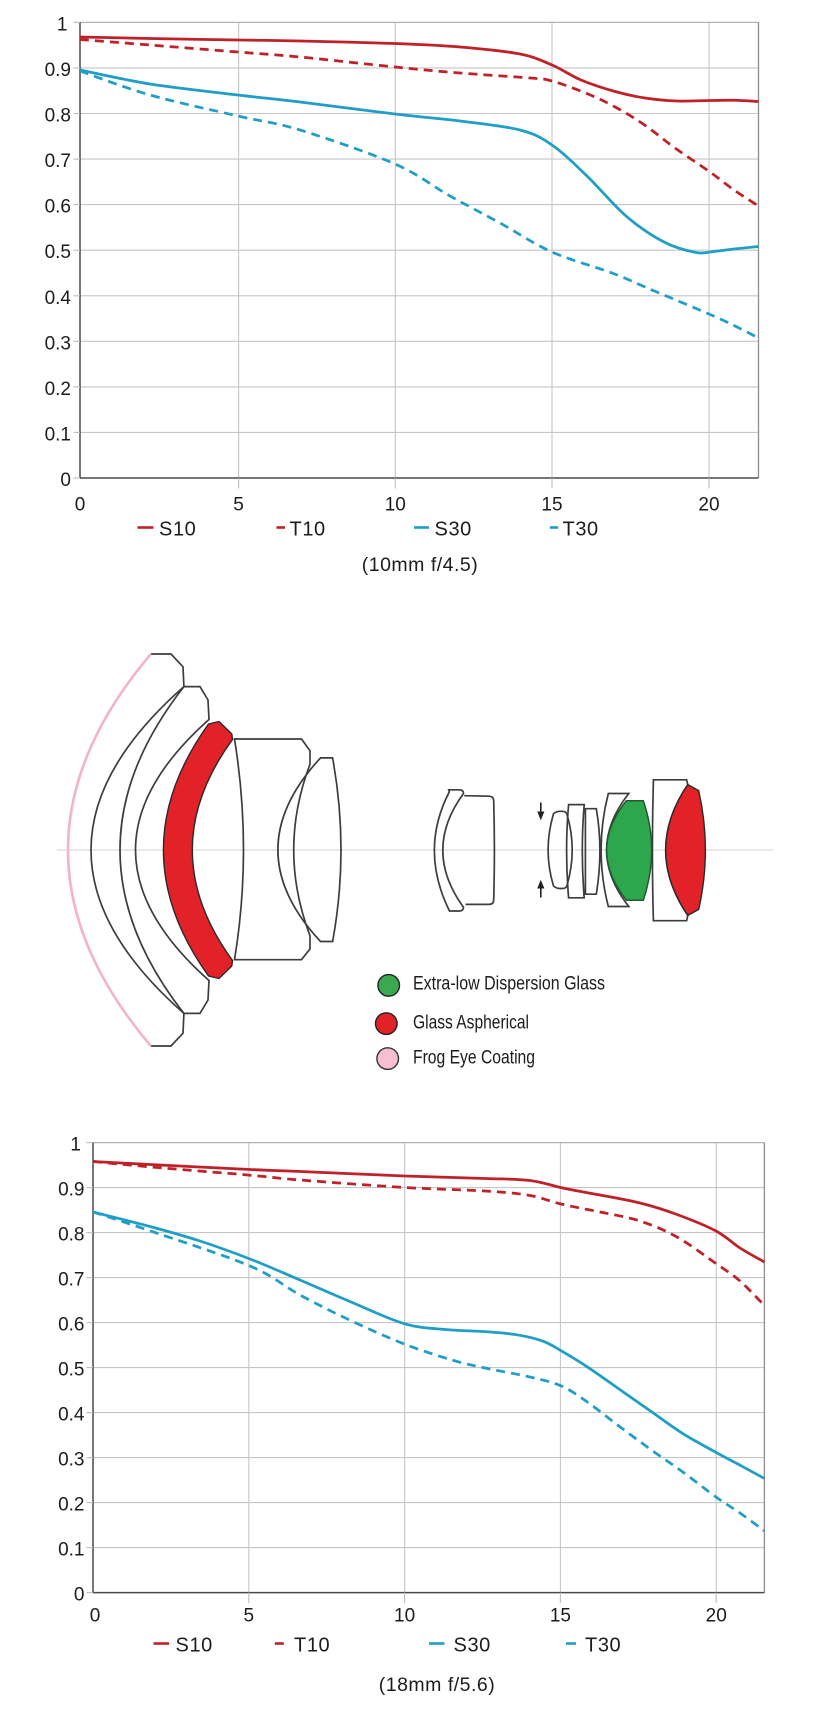 The height and width of the screenshot is (1720, 830). What do you see at coordinates (474, 1058) in the screenshot?
I see `svg-text: Frog Eye Coating` at bounding box center [474, 1058].